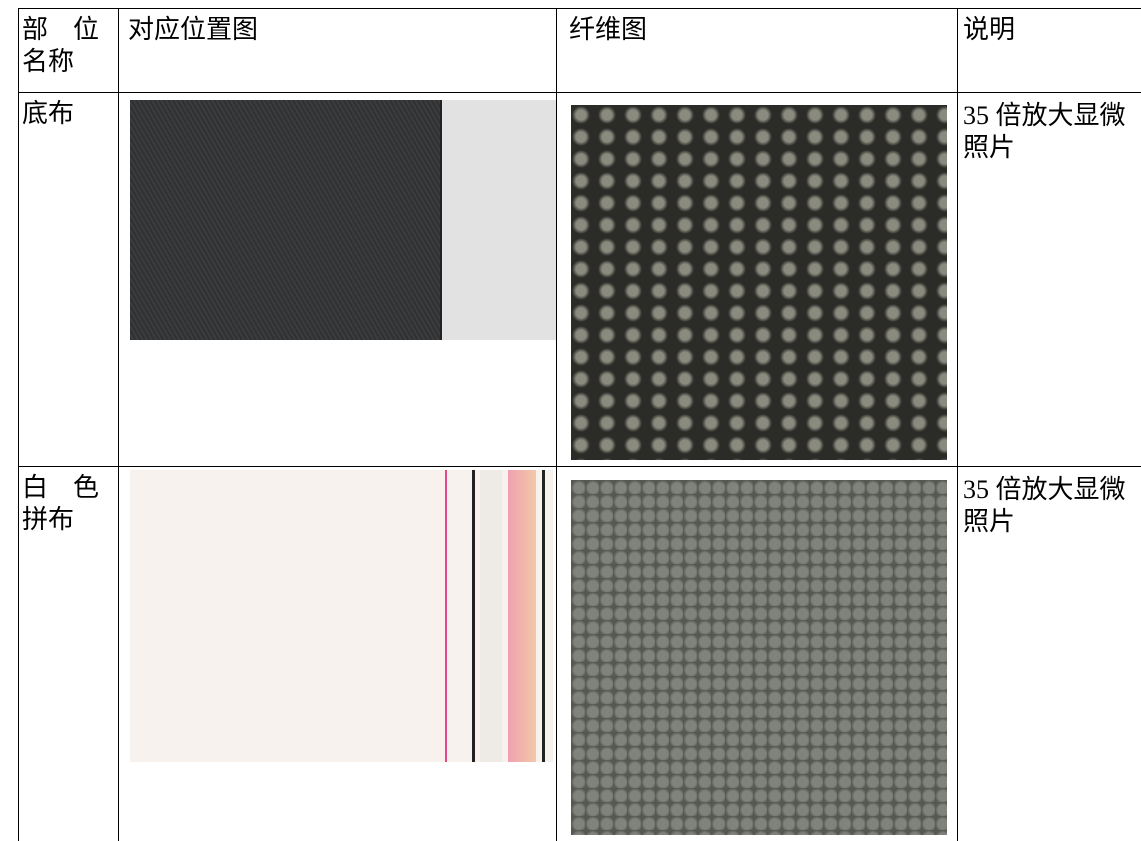  I want to click on header-cell: 说明, so click(989, 29).